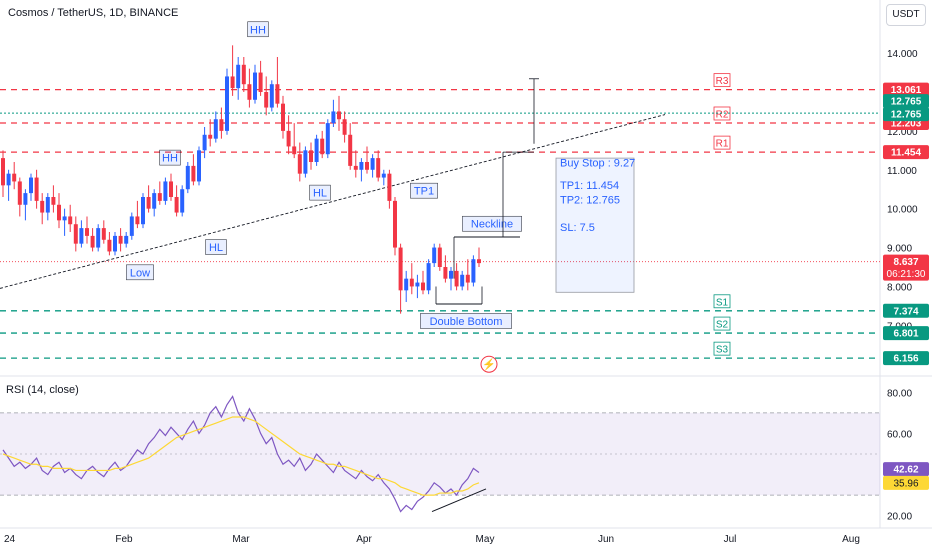 The height and width of the screenshot is (550, 932). What do you see at coordinates (241, 456) in the screenshot?
I see `rsi-ma-line` at bounding box center [241, 456].